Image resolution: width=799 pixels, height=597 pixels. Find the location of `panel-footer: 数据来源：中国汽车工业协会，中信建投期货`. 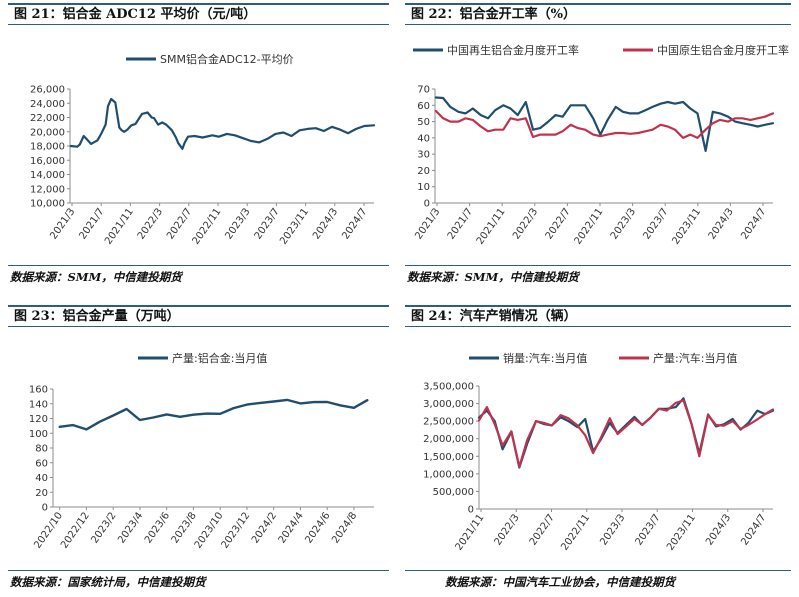

panel-footer: 数据来源：中国汽车工业协会，中信建投期货 is located at coordinates (598, 581).